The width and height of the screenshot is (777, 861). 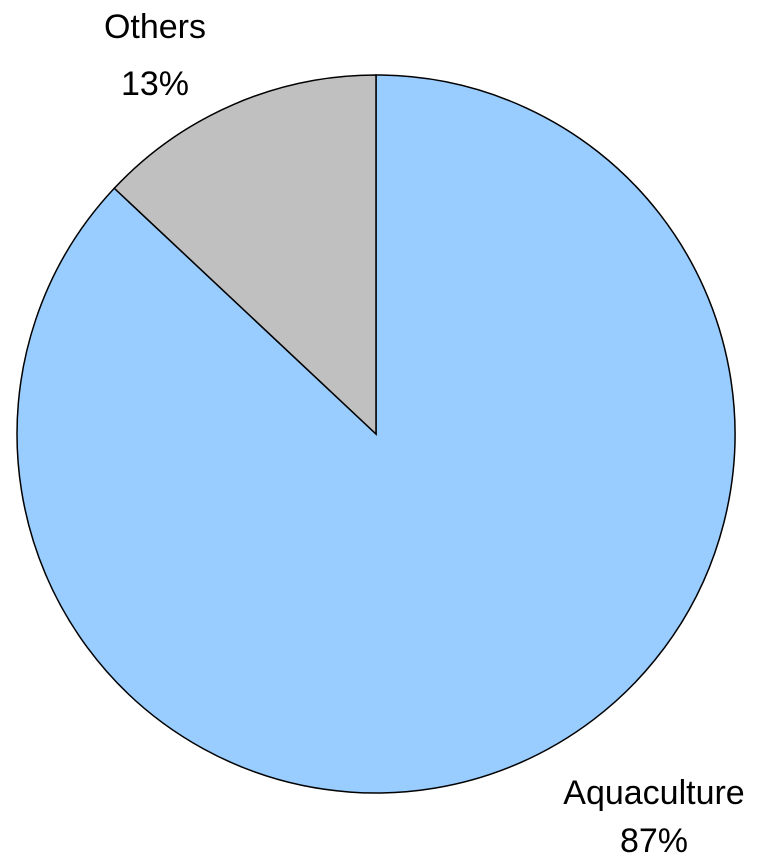 I want to click on slice-label-others: Others, so click(x=155, y=27).